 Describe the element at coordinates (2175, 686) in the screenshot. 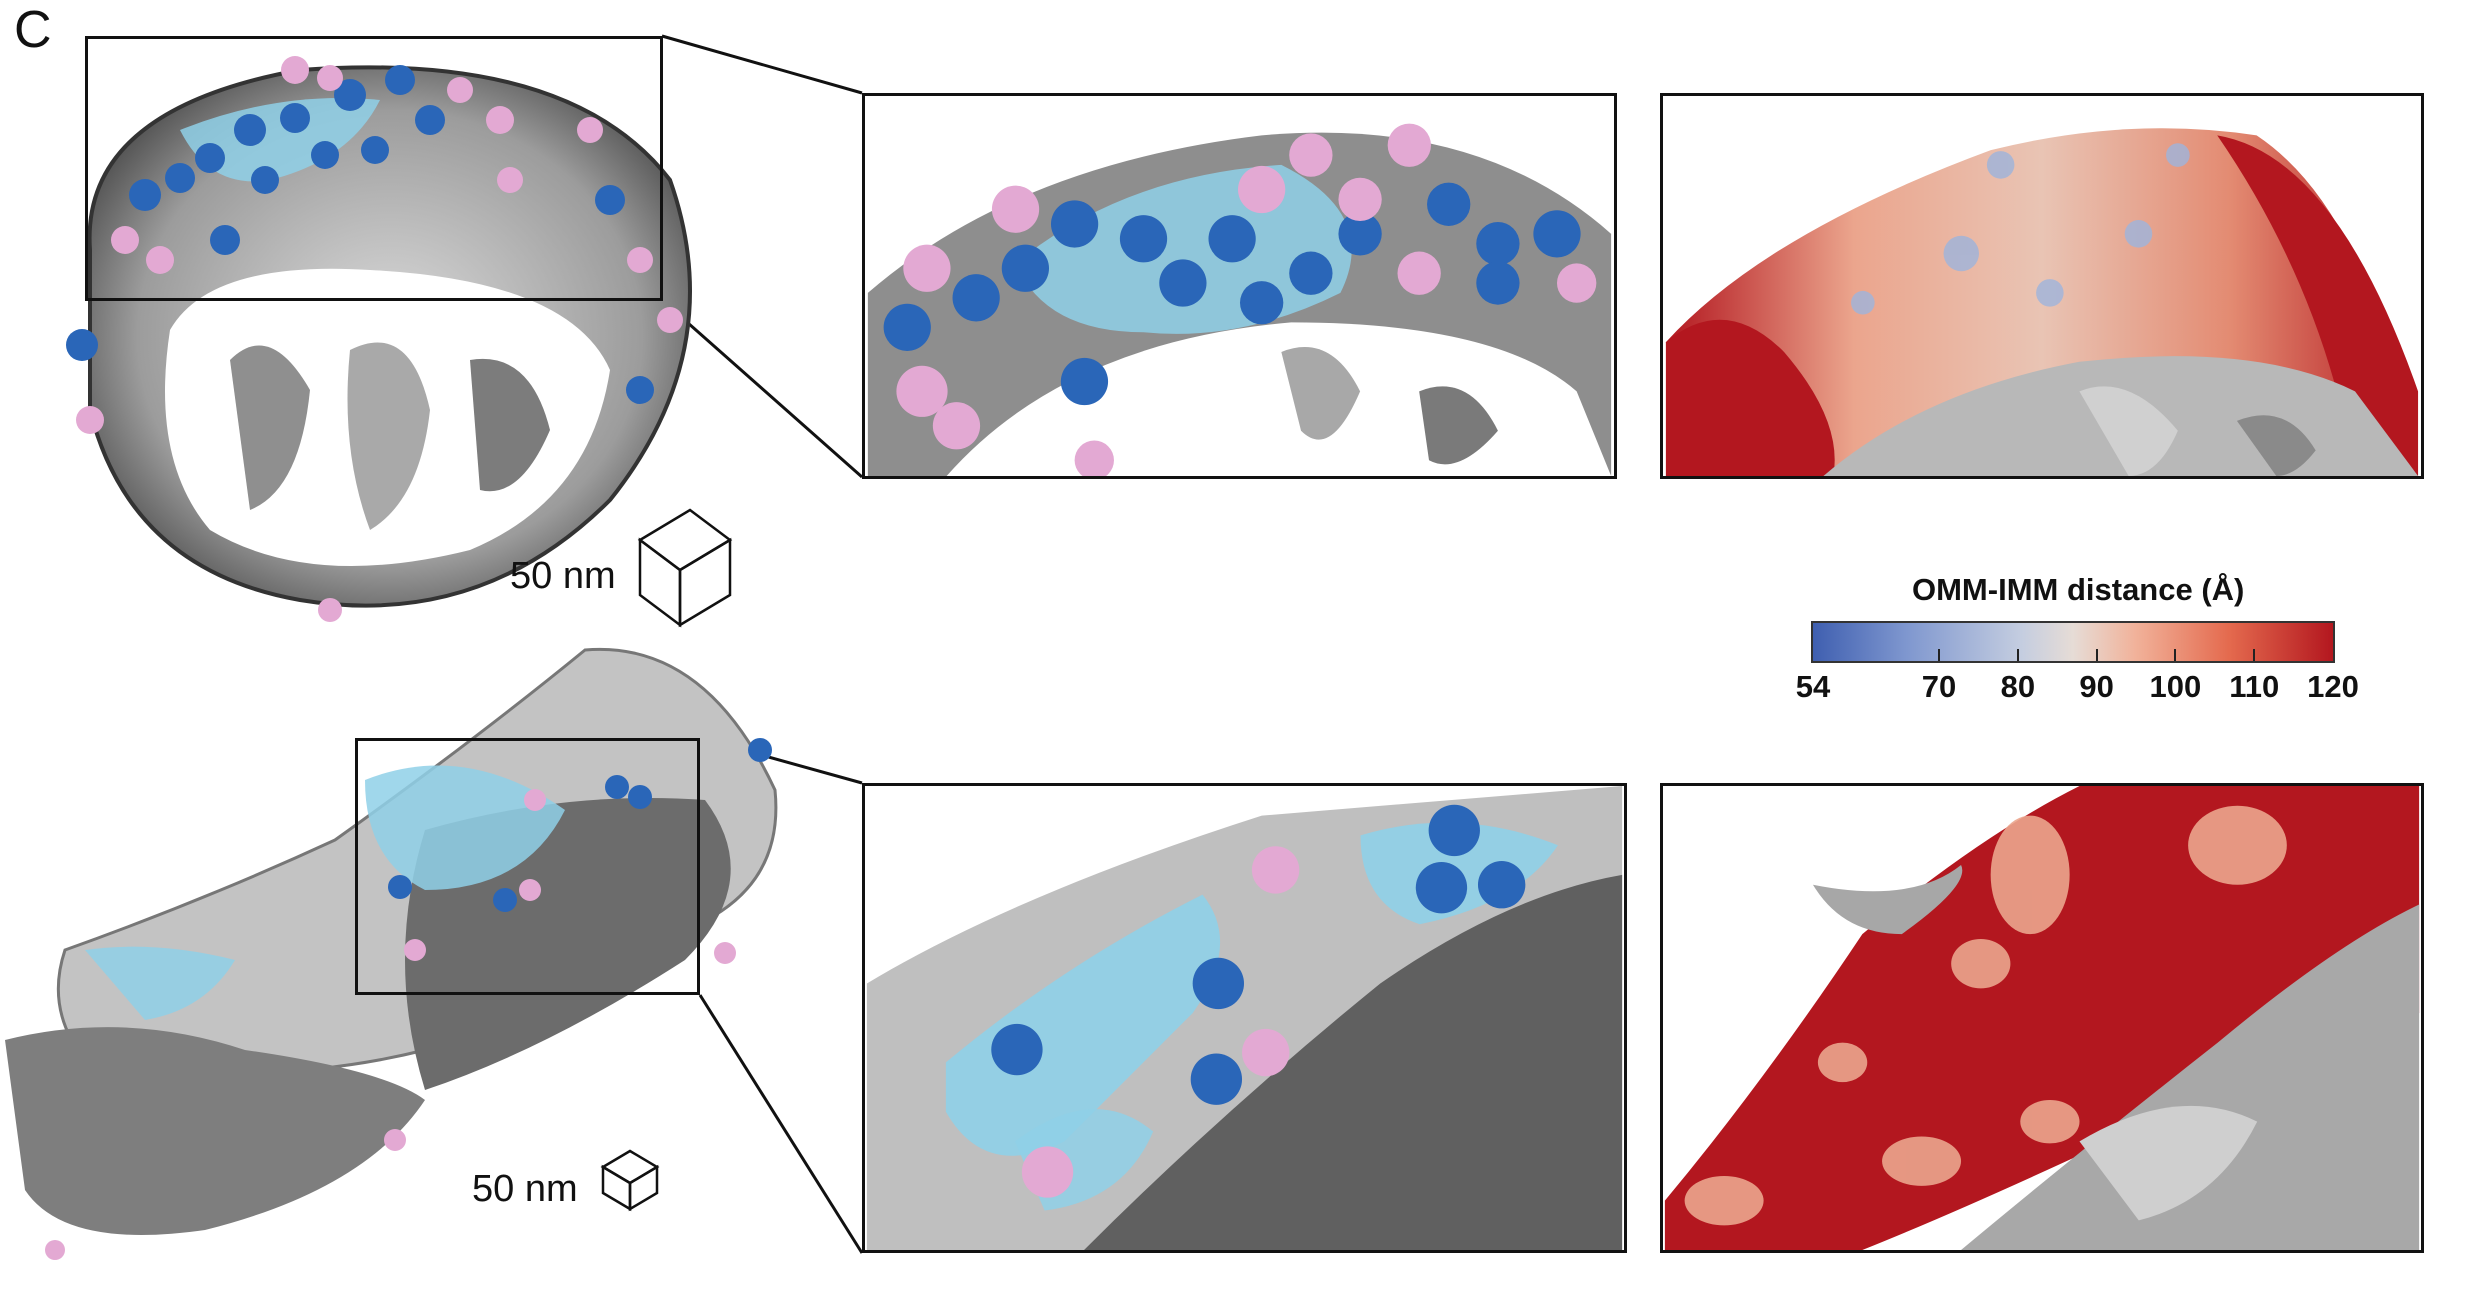

I see `colorbar-tick-label: 100` at that location.